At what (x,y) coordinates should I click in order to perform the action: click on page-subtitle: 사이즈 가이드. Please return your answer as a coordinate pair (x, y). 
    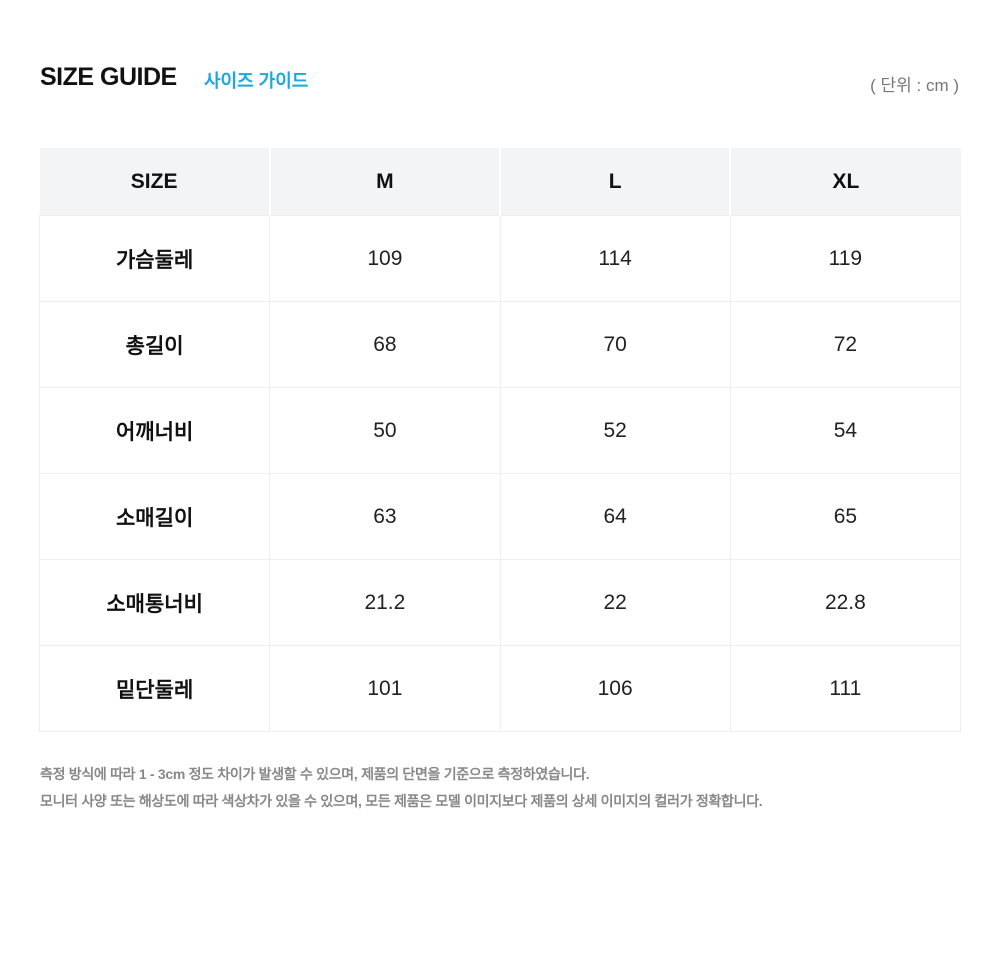
    Looking at the image, I should click on (256, 81).